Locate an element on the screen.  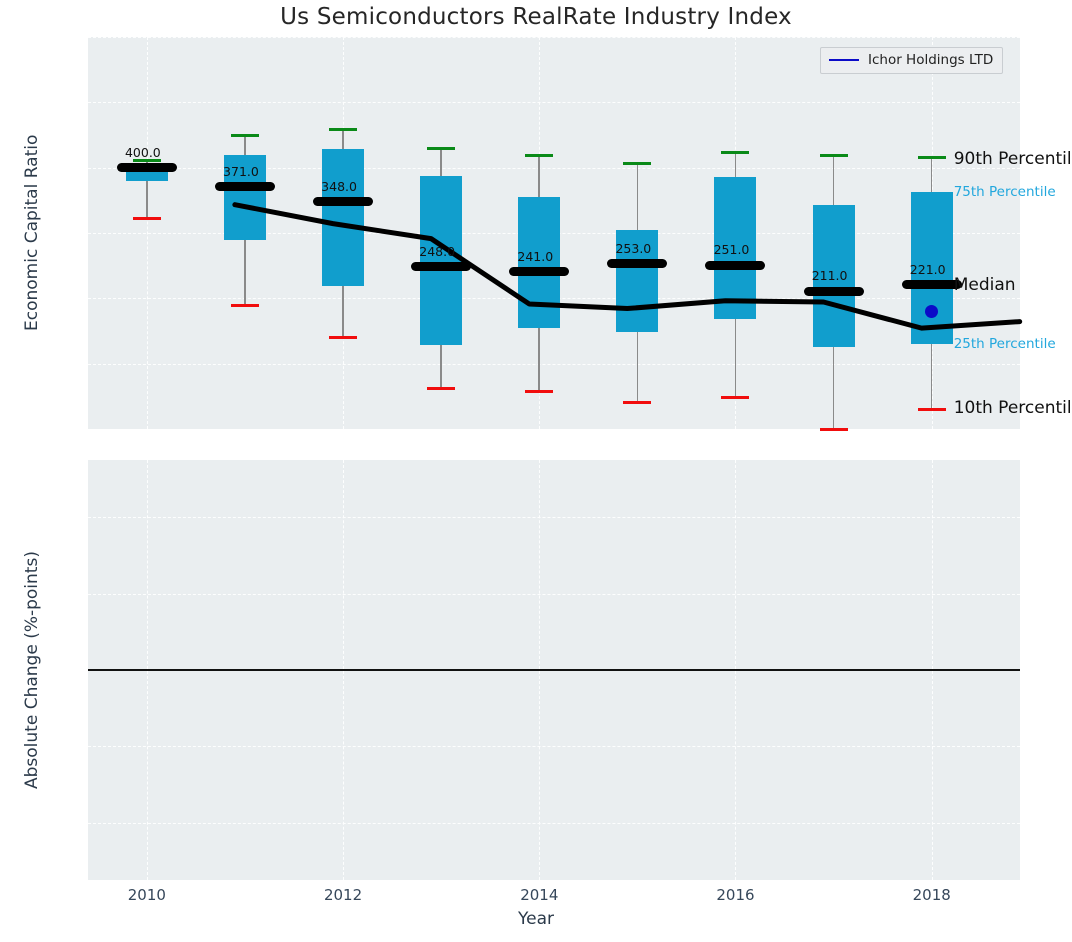
legend-swatch-icon is located at coordinates (844, 60).